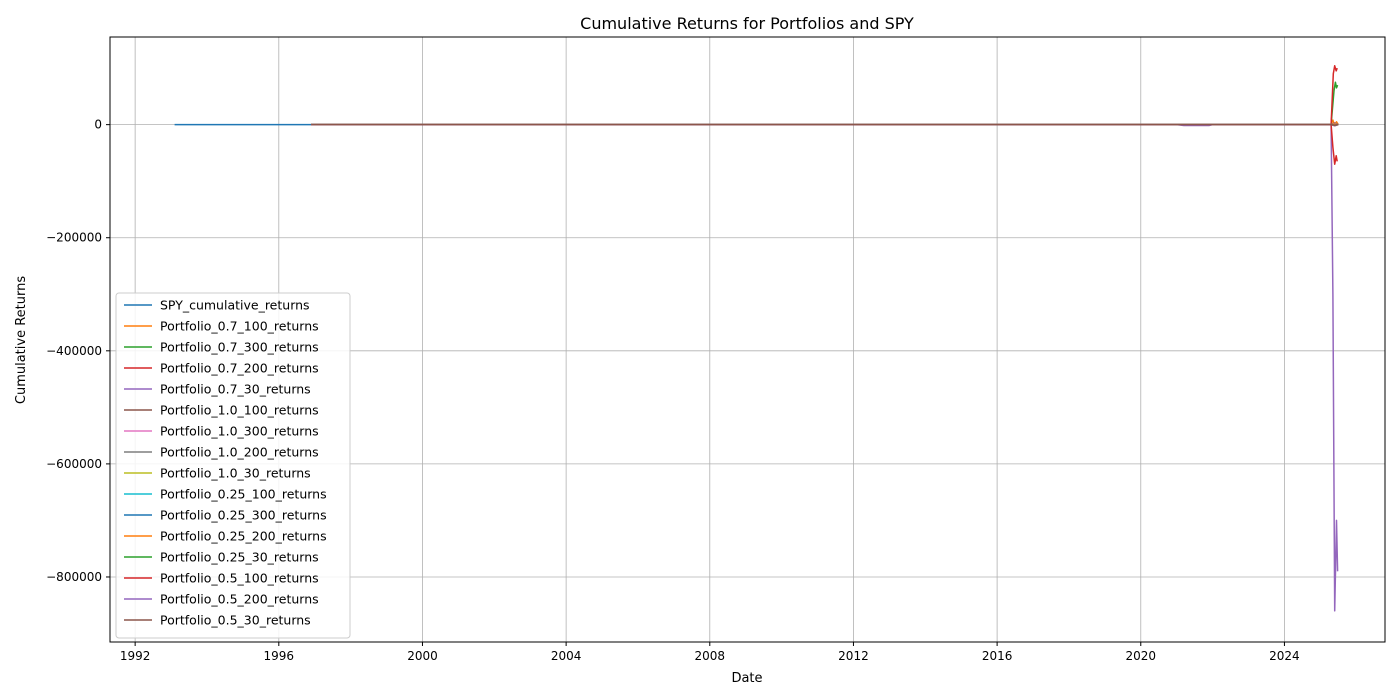 Image resolution: width=1400 pixels, height=700 pixels. What do you see at coordinates (235, 305) in the screenshot?
I see `legend-label: SPY_cumulative_returns` at bounding box center [235, 305].